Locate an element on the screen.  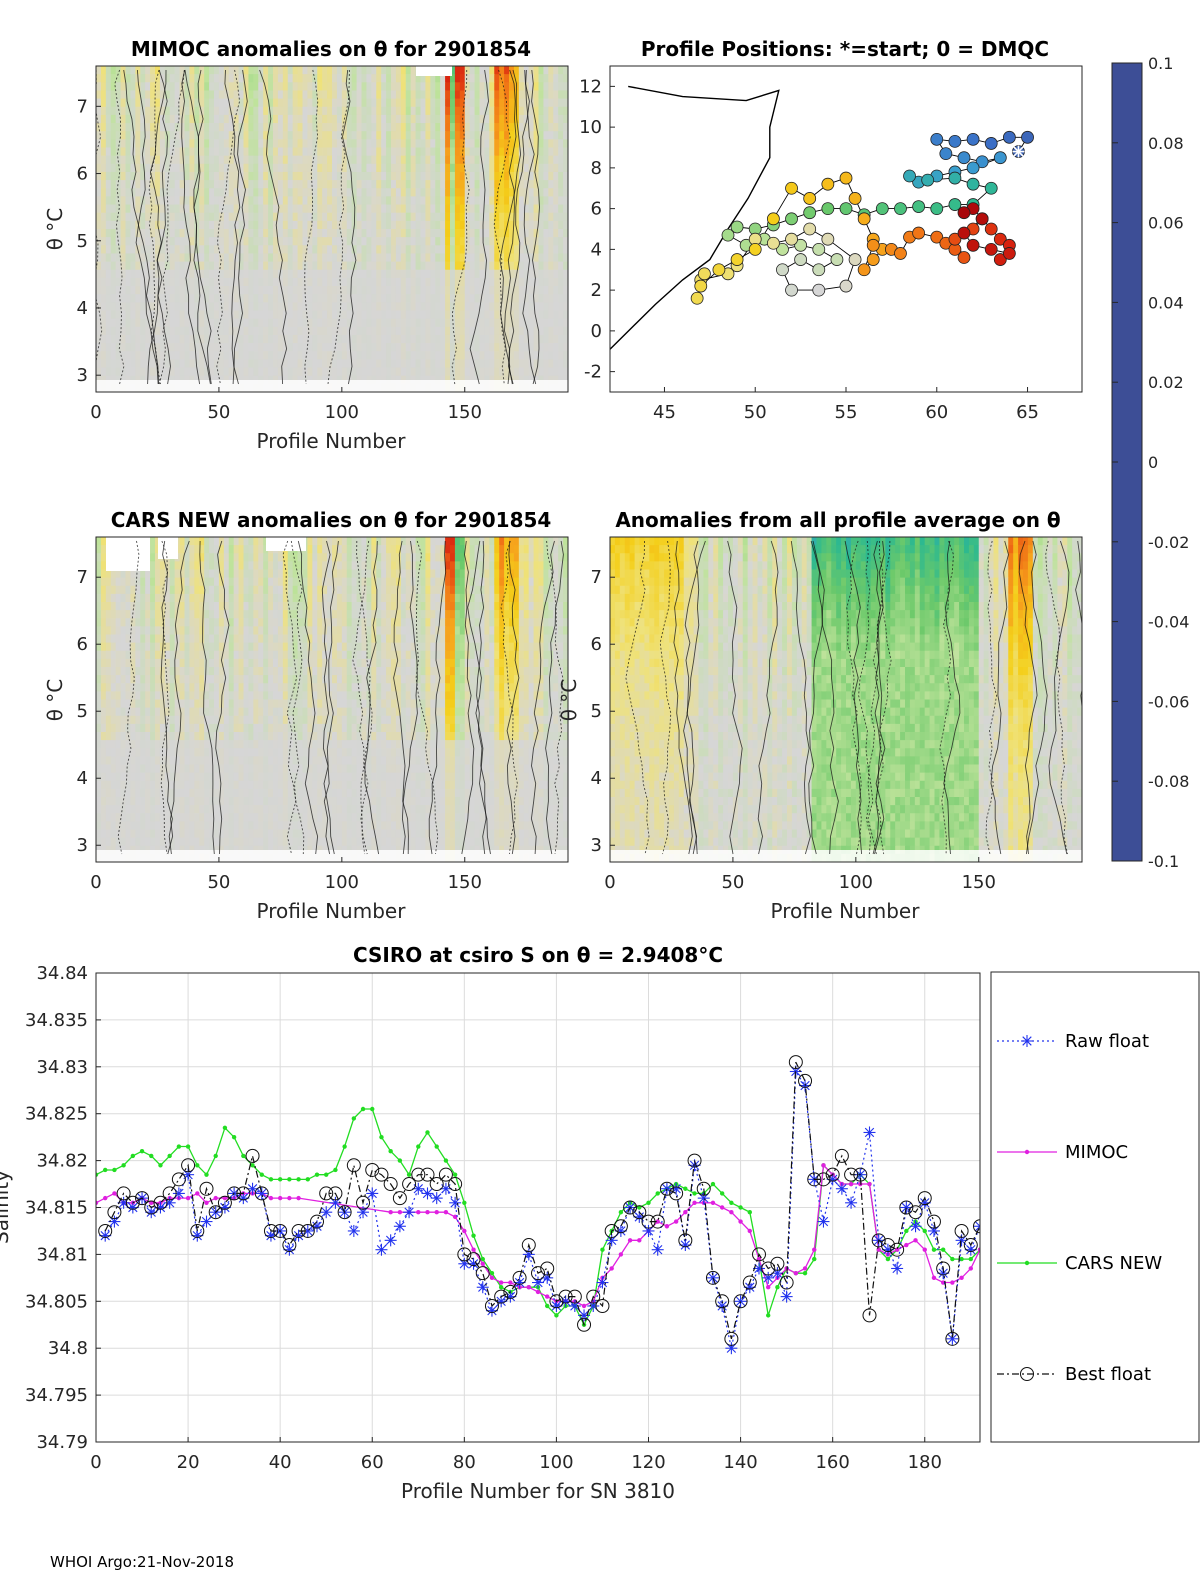
y-tick-label: 5 is located at coordinates (82, 241).